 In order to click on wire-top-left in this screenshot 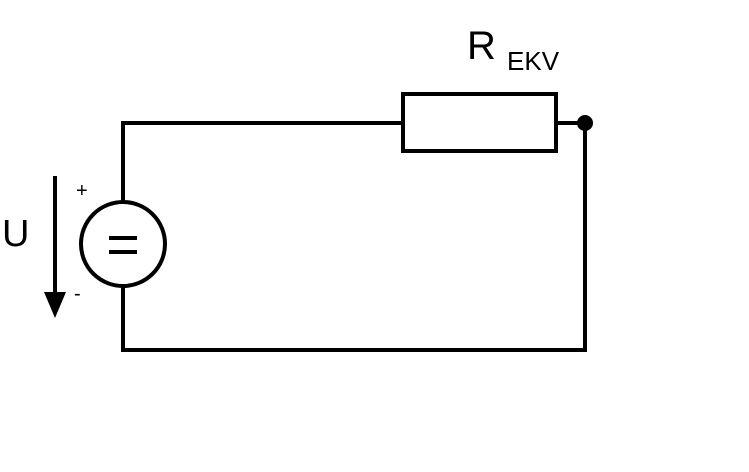, I will do `click(263, 162)`.